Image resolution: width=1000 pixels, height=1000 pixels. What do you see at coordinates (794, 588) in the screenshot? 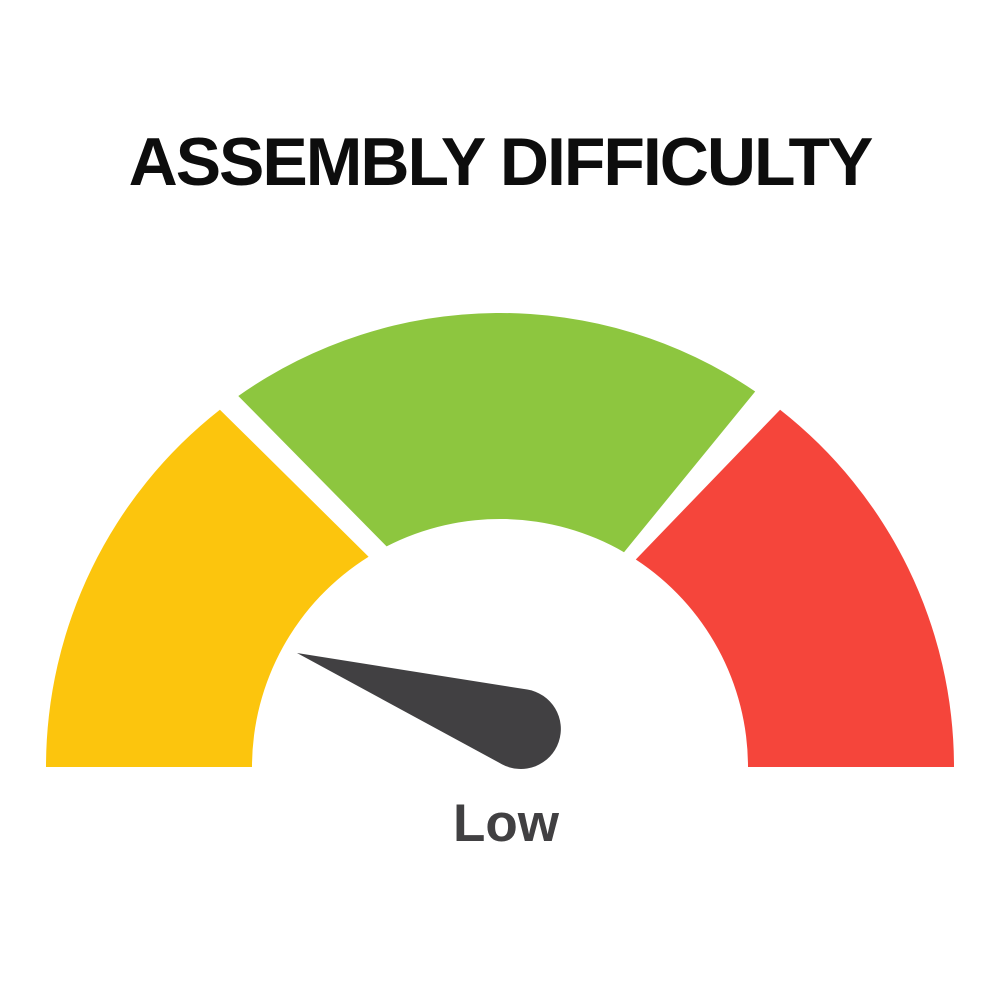
I see `gauge-segment-red` at bounding box center [794, 588].